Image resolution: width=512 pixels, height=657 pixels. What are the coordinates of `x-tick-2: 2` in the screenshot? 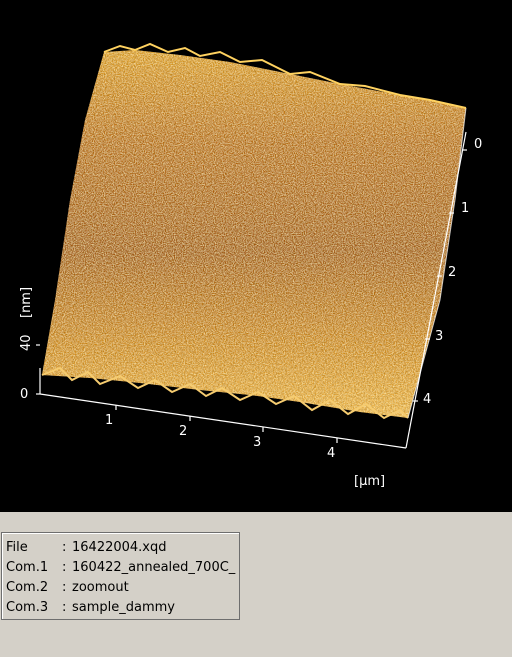 It's located at (183, 431).